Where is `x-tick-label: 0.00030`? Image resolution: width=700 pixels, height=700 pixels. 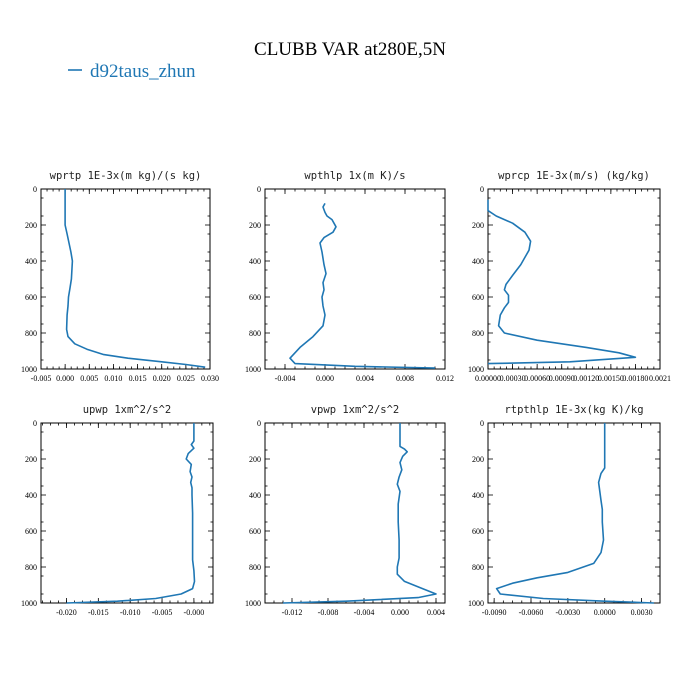
x-tick-label: 0.00030 is located at coordinates (513, 378).